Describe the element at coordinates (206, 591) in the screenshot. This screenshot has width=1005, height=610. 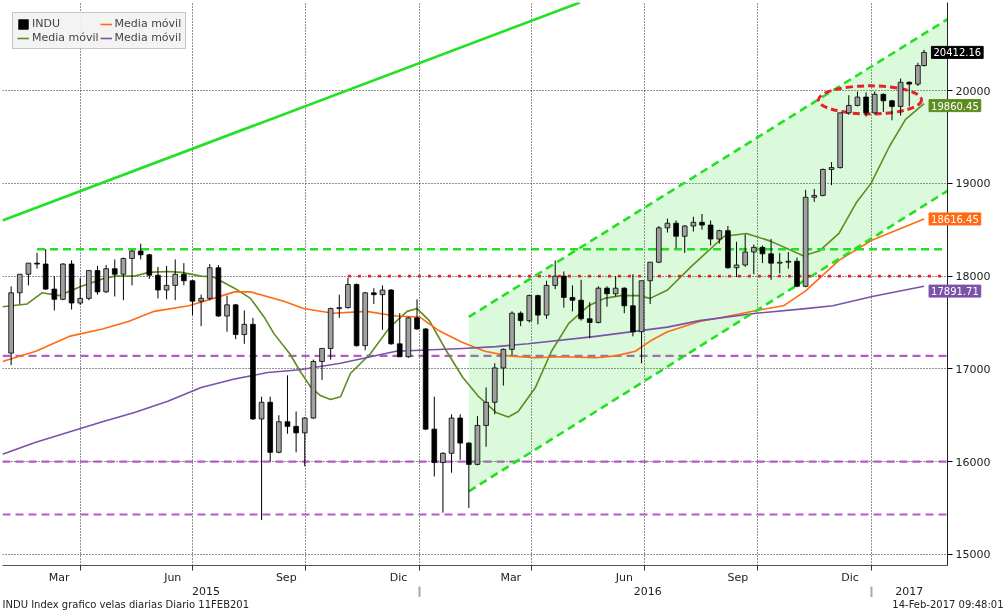
I see `x2-tick-label: 2015` at that location.